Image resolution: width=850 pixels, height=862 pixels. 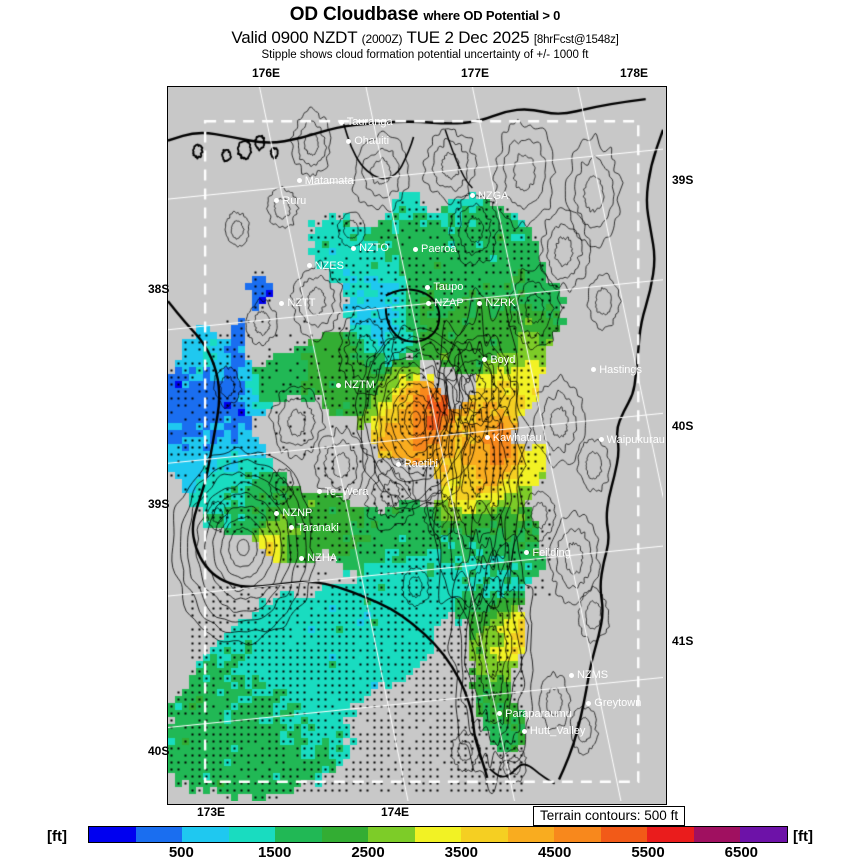 What do you see at coordinates (159, 504) in the screenshot?
I see `lat-label-left-39S: 39S` at bounding box center [159, 504].